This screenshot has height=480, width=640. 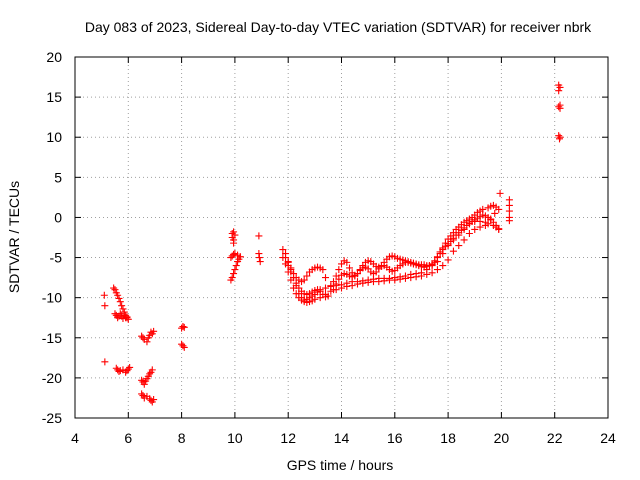 What do you see at coordinates (608, 438) in the screenshot?
I see `x-tick-label: 24` at bounding box center [608, 438].